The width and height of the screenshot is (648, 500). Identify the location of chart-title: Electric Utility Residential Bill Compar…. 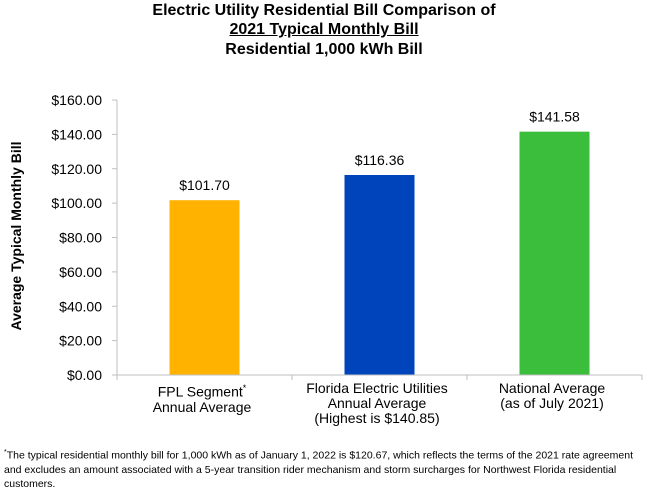
(324, 10).